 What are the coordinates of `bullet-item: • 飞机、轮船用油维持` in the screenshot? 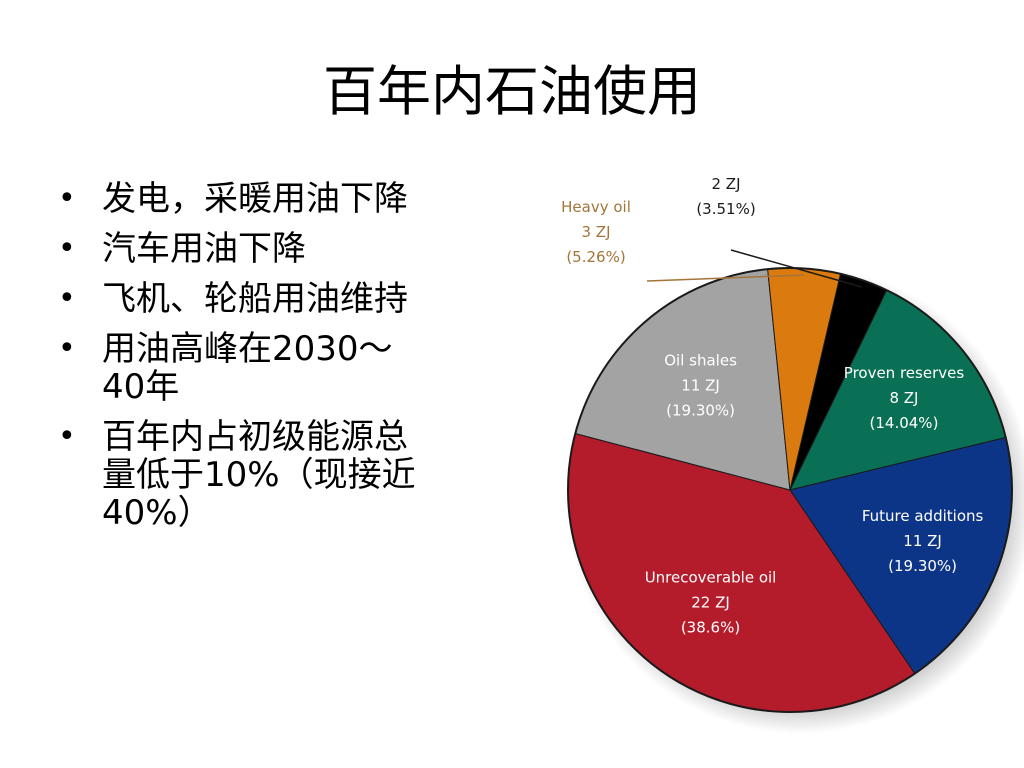 It's located at (238, 299).